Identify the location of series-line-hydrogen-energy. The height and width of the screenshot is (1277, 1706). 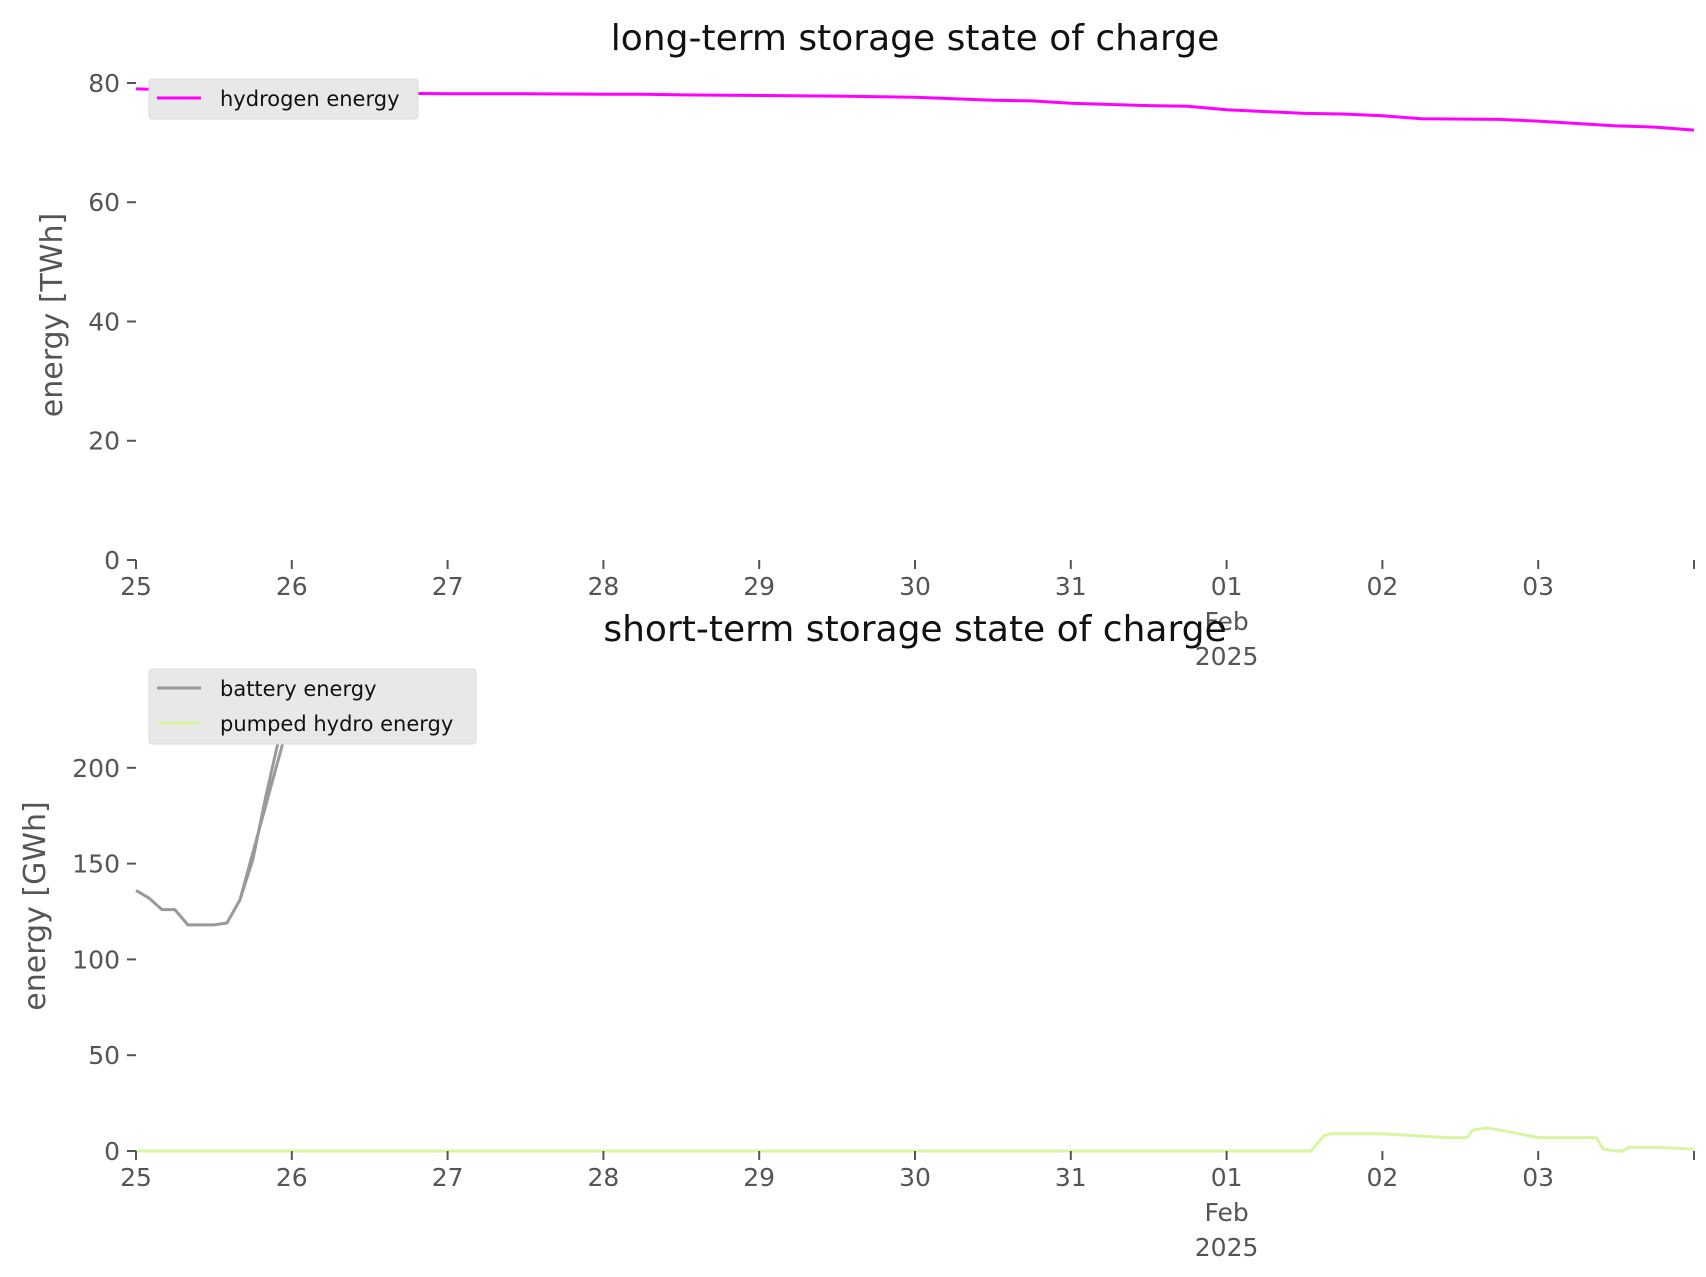
(915, 109).